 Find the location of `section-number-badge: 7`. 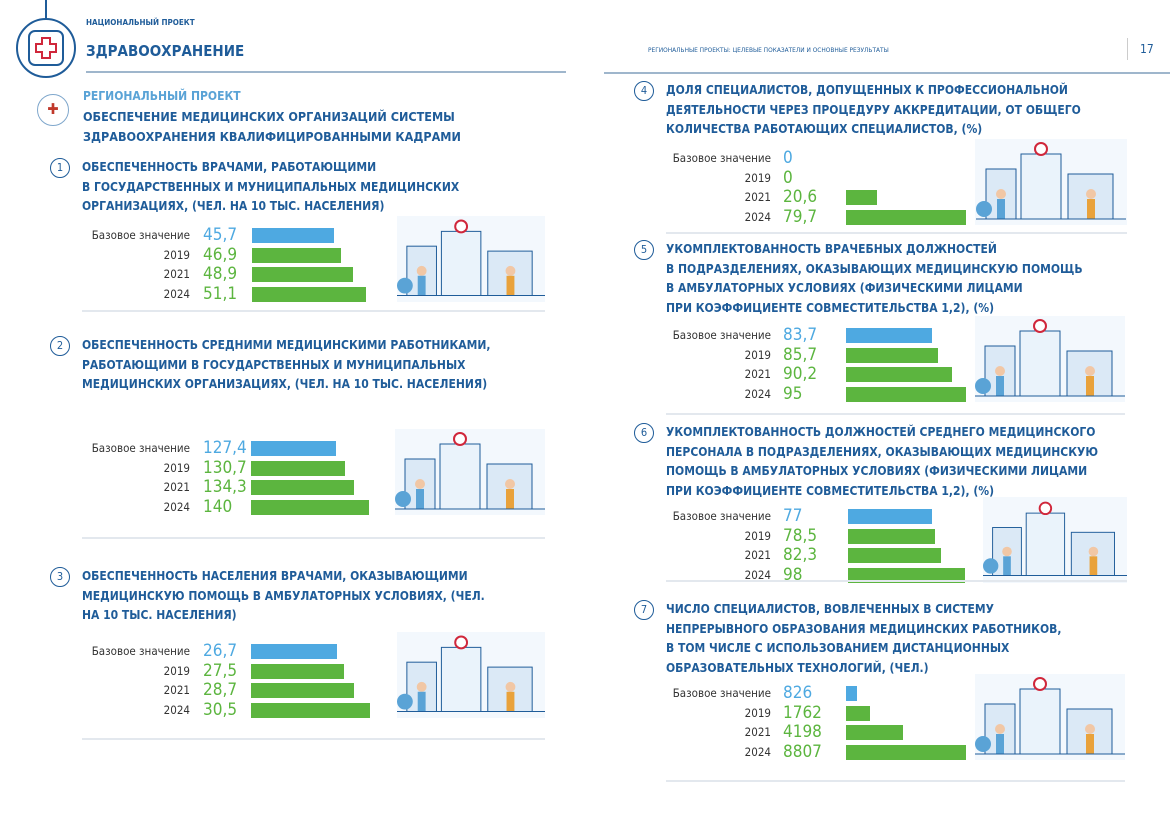

section-number-badge: 7 is located at coordinates (644, 610).